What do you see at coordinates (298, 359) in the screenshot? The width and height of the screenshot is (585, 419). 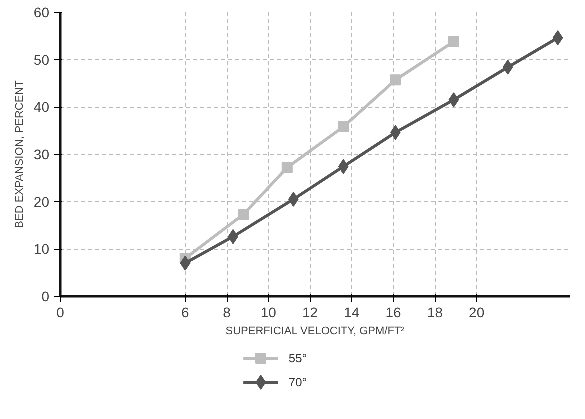 I see `legend-label: 55°` at bounding box center [298, 359].